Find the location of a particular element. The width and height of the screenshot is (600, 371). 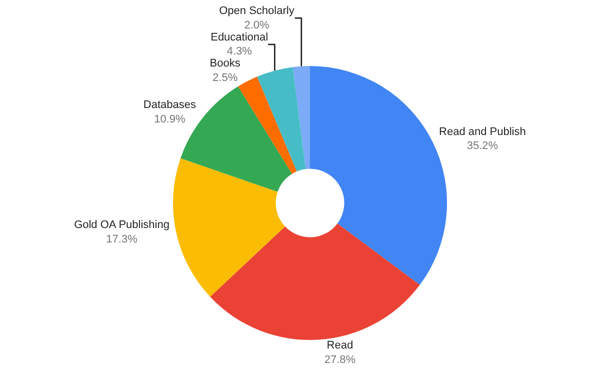

data-label: 4.3% is located at coordinates (239, 52).